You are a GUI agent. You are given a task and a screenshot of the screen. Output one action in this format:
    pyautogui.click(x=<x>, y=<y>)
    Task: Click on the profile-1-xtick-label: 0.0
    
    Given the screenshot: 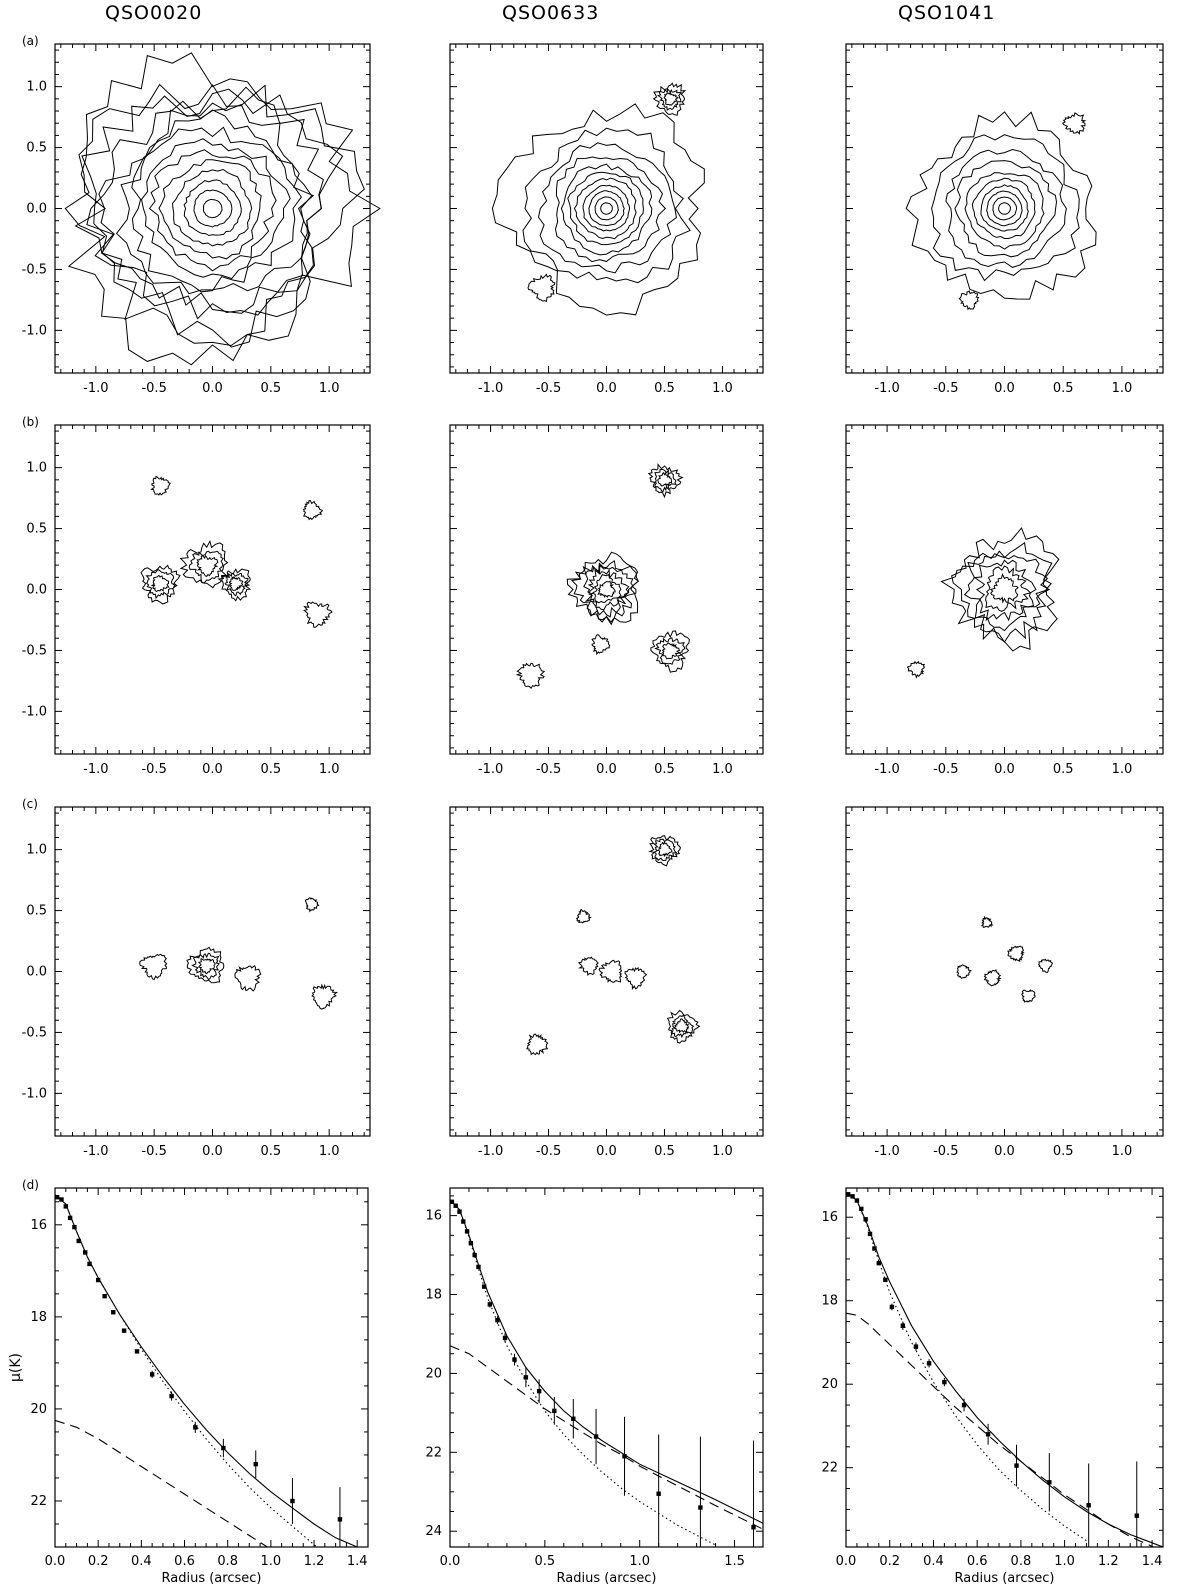 What is the action you would take?
    pyautogui.click(x=55, y=1561)
    